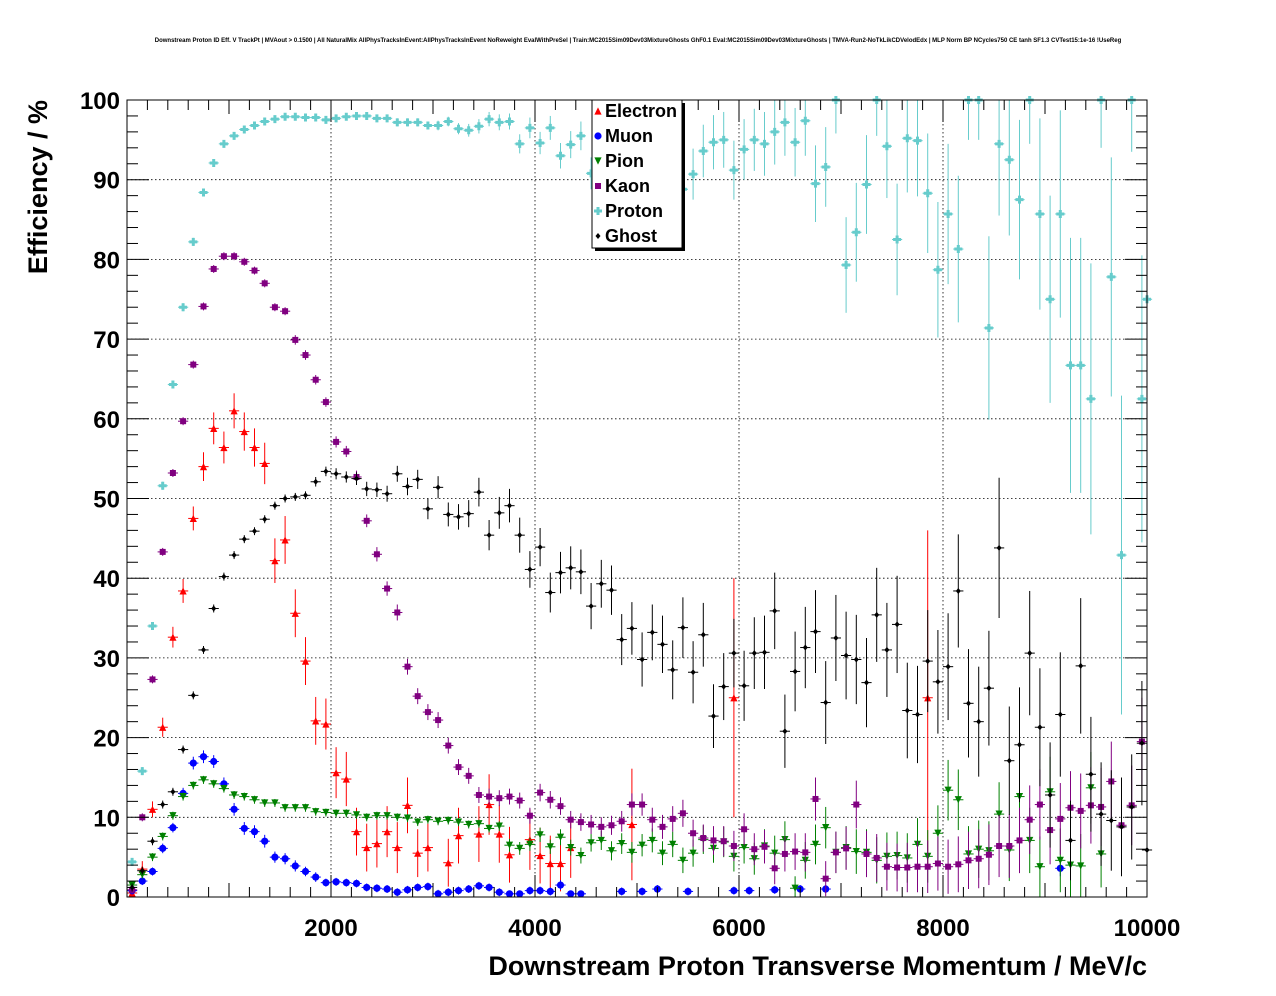 The height and width of the screenshot is (996, 1276). I want to click on y-tick-label: 20, so click(106, 739).